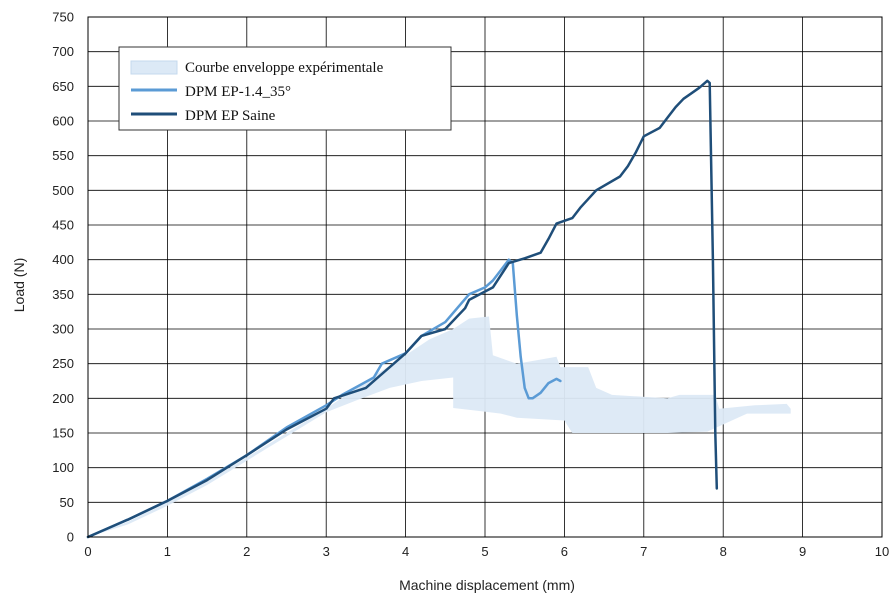 This screenshot has width=896, height=597. Describe the element at coordinates (63, 259) in the screenshot. I see `y-tick-label: 400` at that location.